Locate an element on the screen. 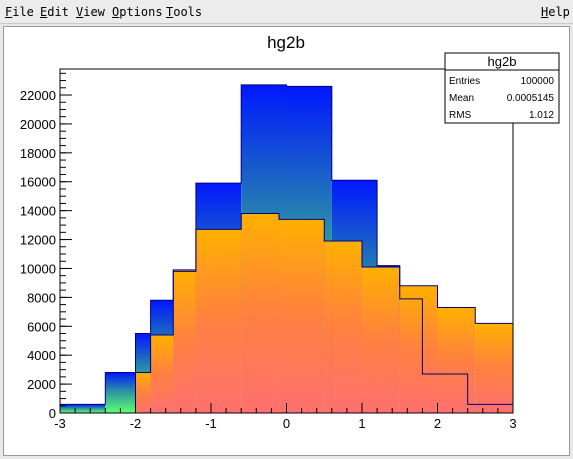 The width and height of the screenshot is (573, 459). y-tick-label: 2000 is located at coordinates (41, 384).